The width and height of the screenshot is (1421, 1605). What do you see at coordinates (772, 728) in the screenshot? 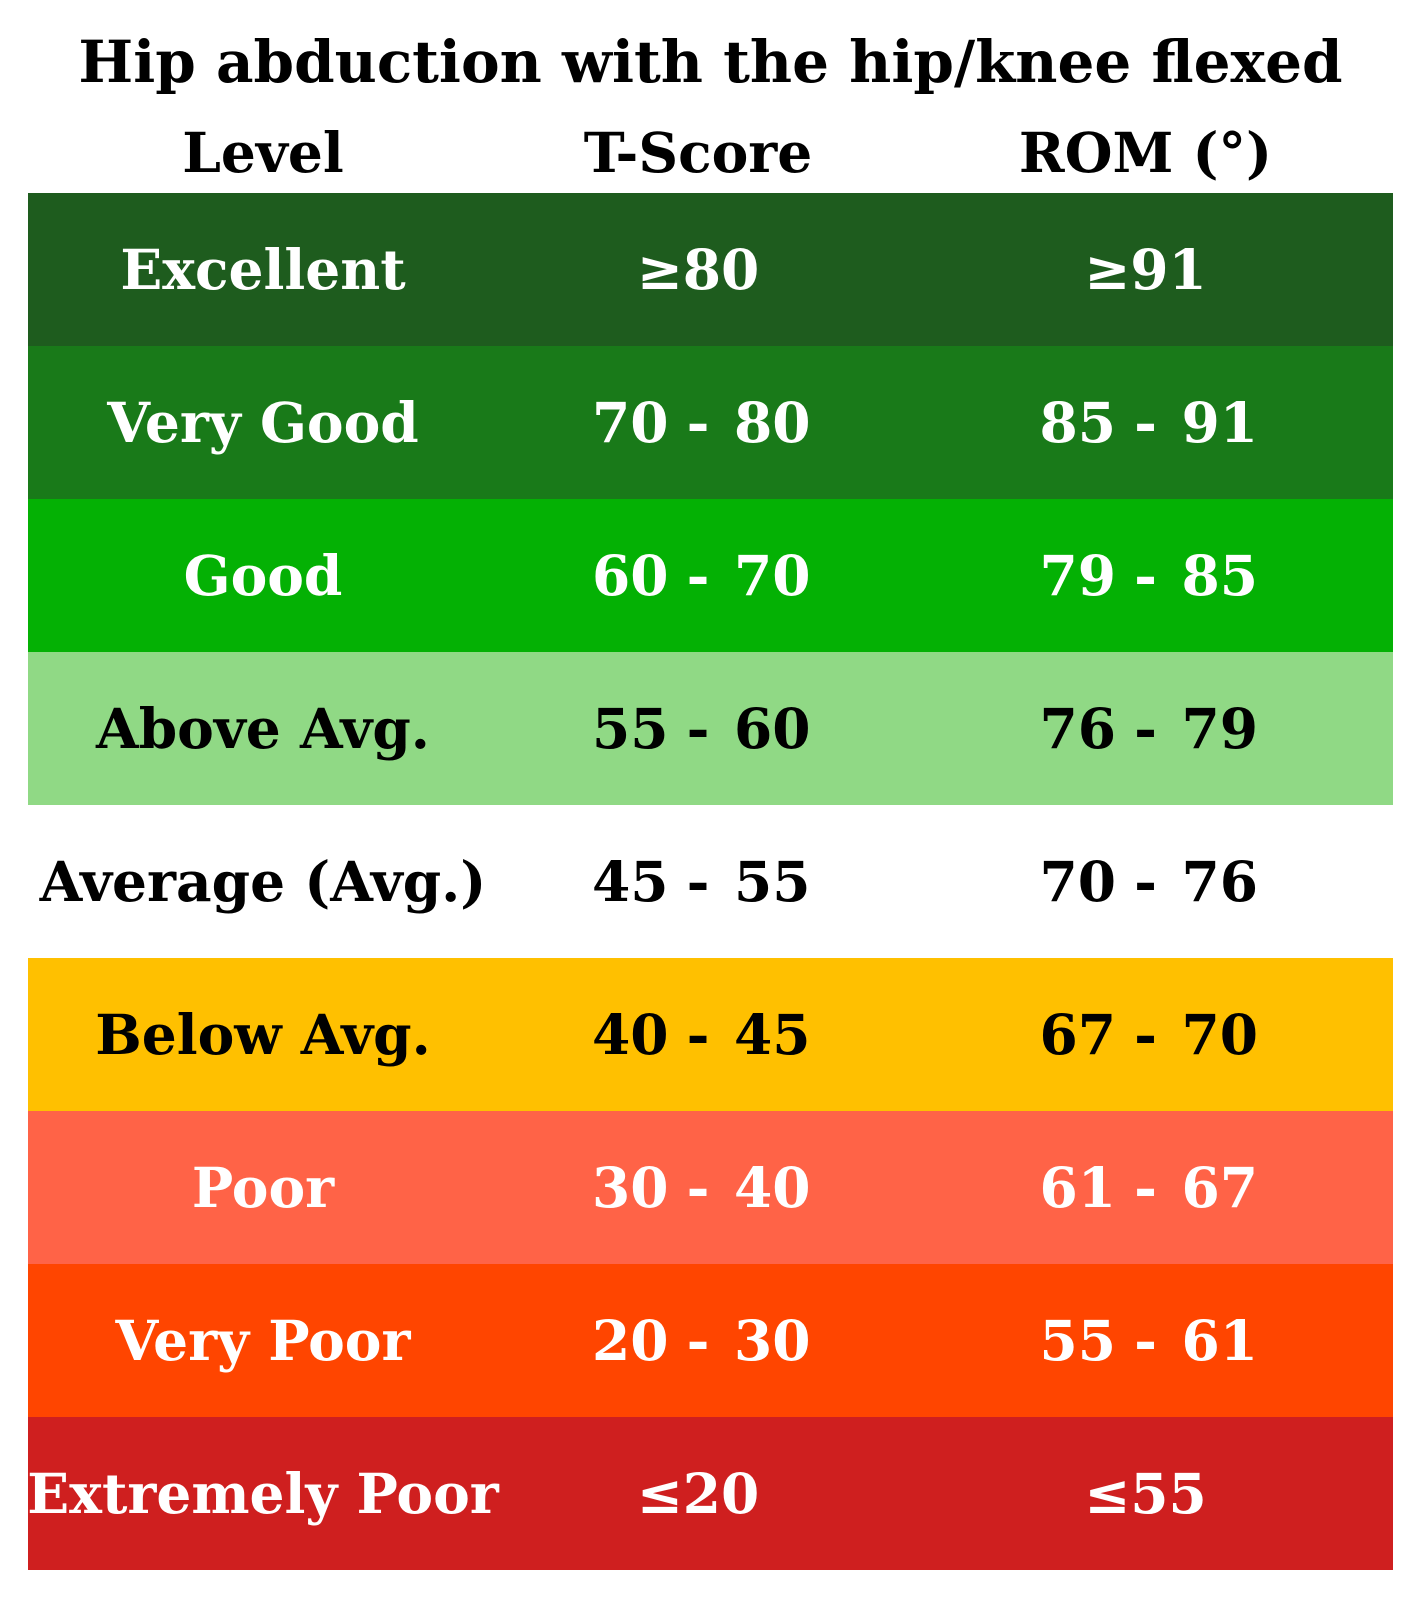
I see `tscore-high: 60` at bounding box center [772, 728].